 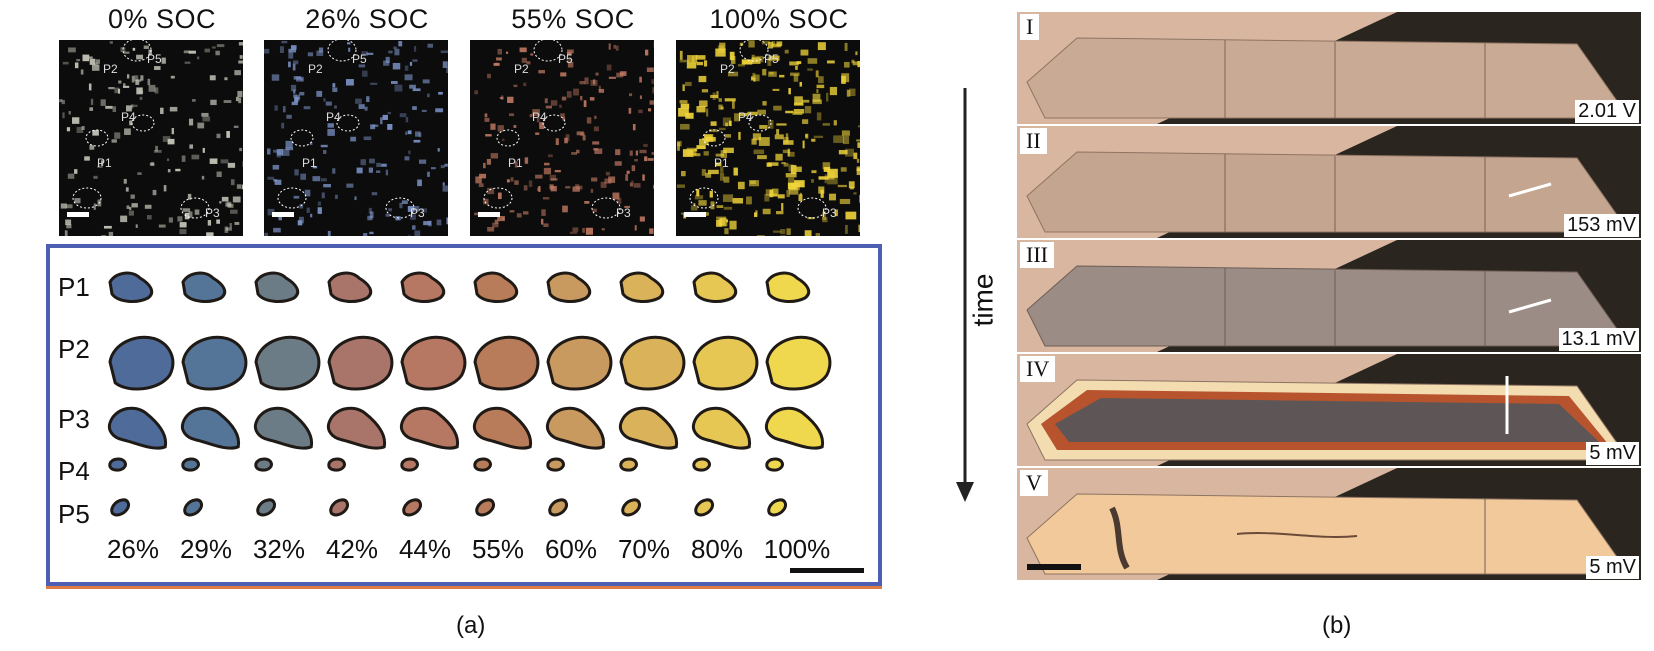 What do you see at coordinates (279, 549) in the screenshot?
I see `pct-label: 32%` at bounding box center [279, 549].